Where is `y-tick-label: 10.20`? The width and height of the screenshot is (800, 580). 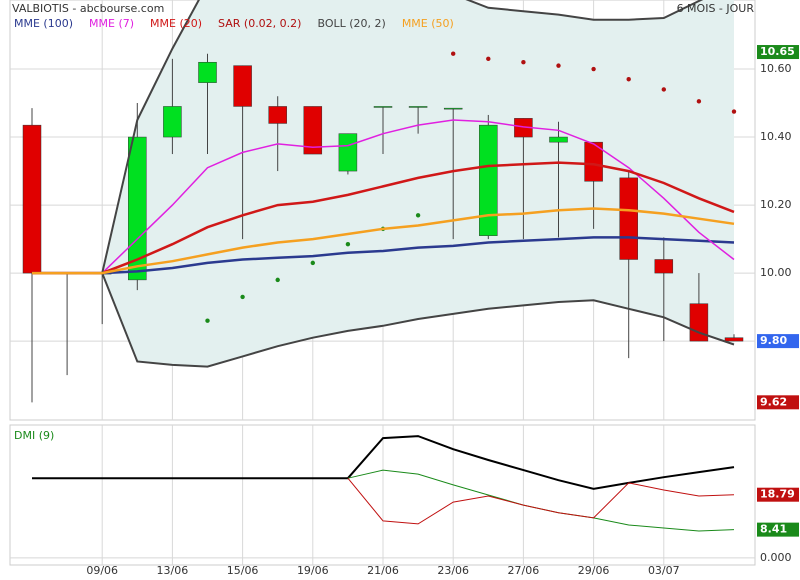 y-tick-label: 10.20 is located at coordinates (776, 204).